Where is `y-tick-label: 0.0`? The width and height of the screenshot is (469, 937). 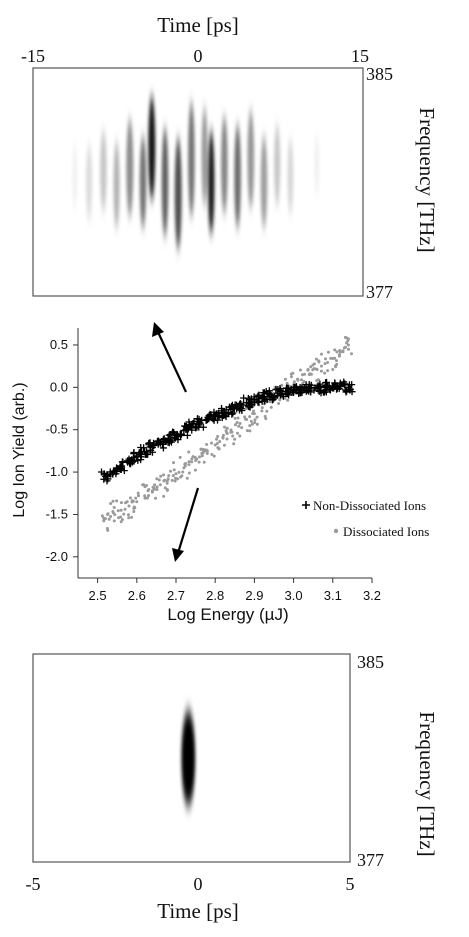 y-tick-label: 0.0 is located at coordinates (59, 386).